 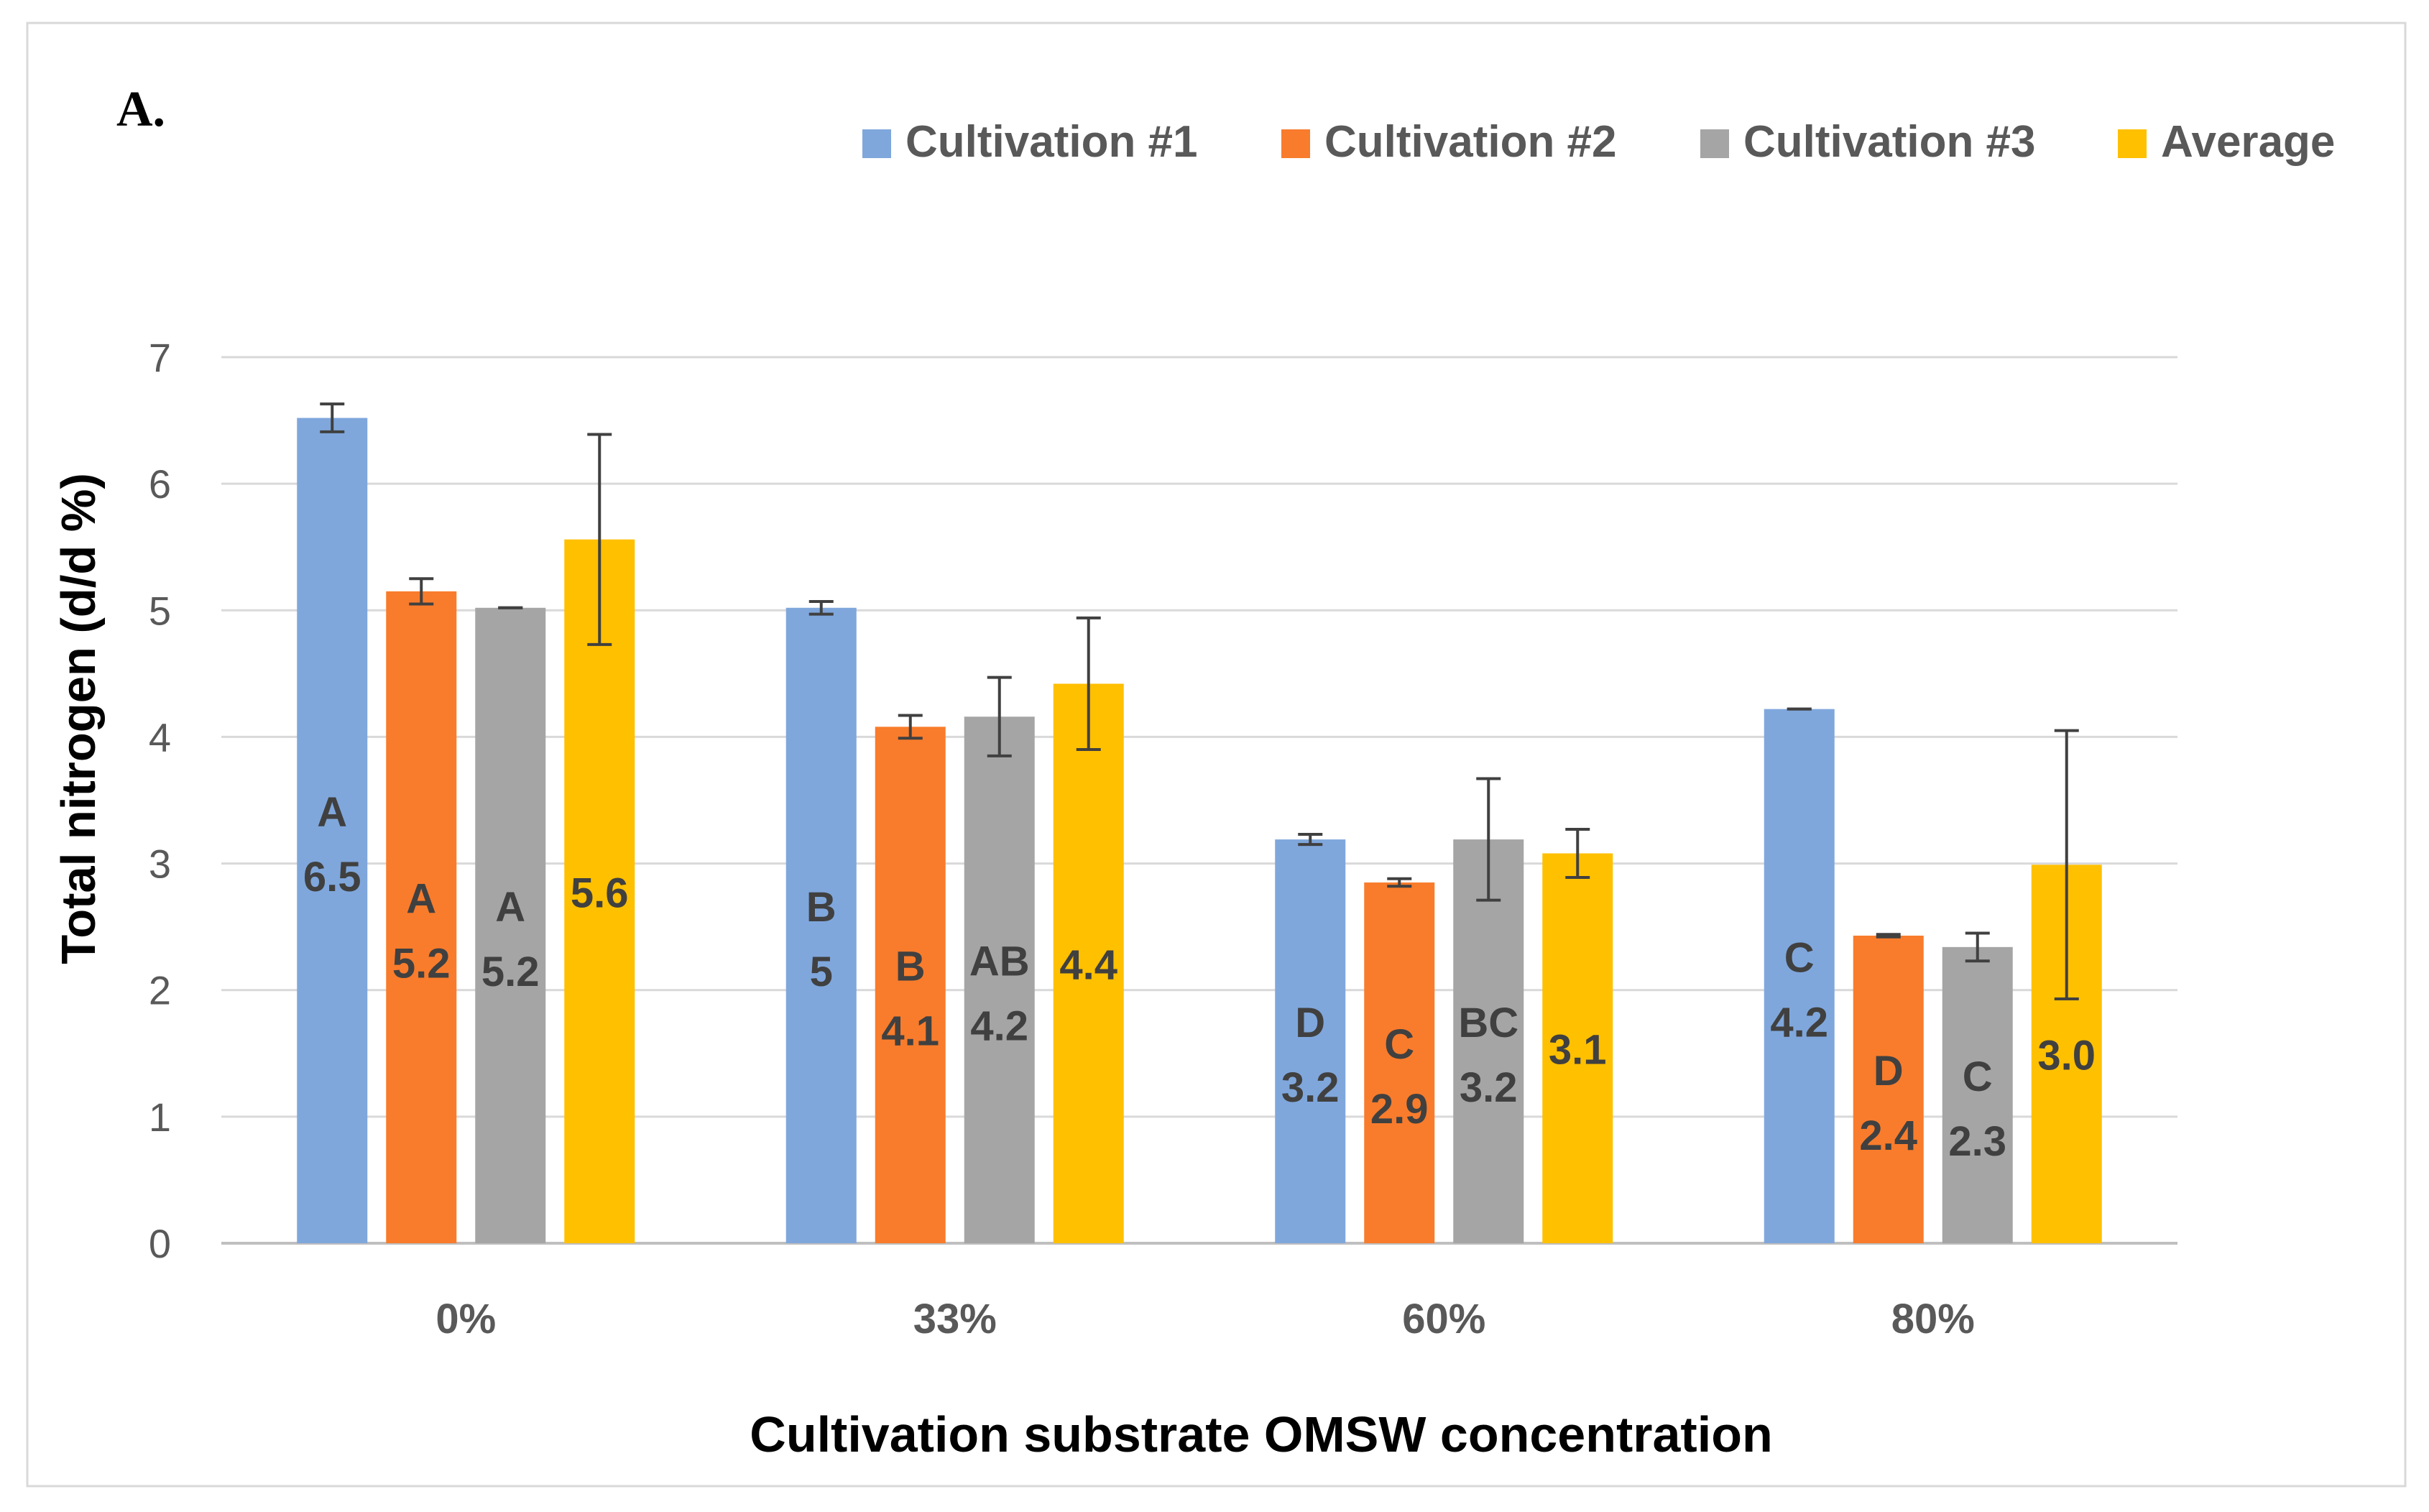 I want to click on y-tick-label: 0, so click(x=160, y=1243).